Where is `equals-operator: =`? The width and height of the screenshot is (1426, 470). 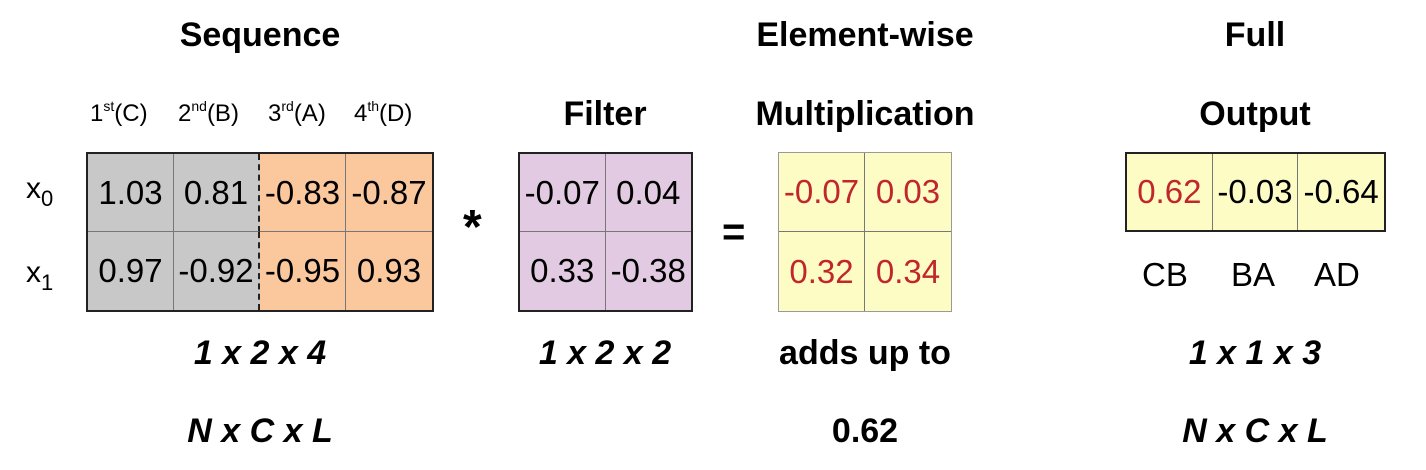
equals-operator: = is located at coordinates (734, 232).